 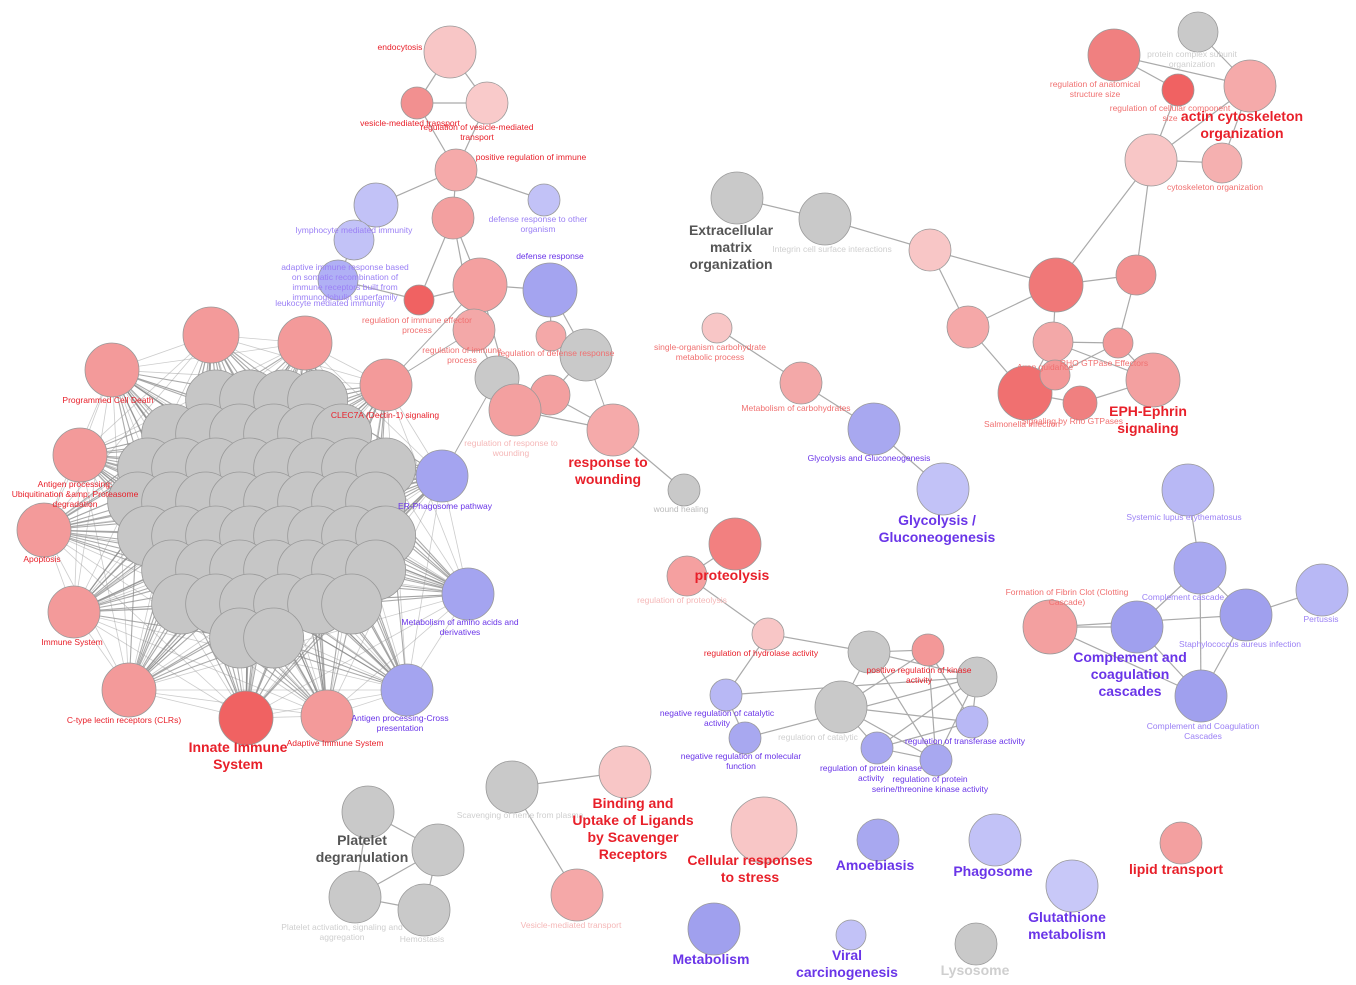 I want to click on group-label: Glutathione metabolism, so click(x=1067, y=925).